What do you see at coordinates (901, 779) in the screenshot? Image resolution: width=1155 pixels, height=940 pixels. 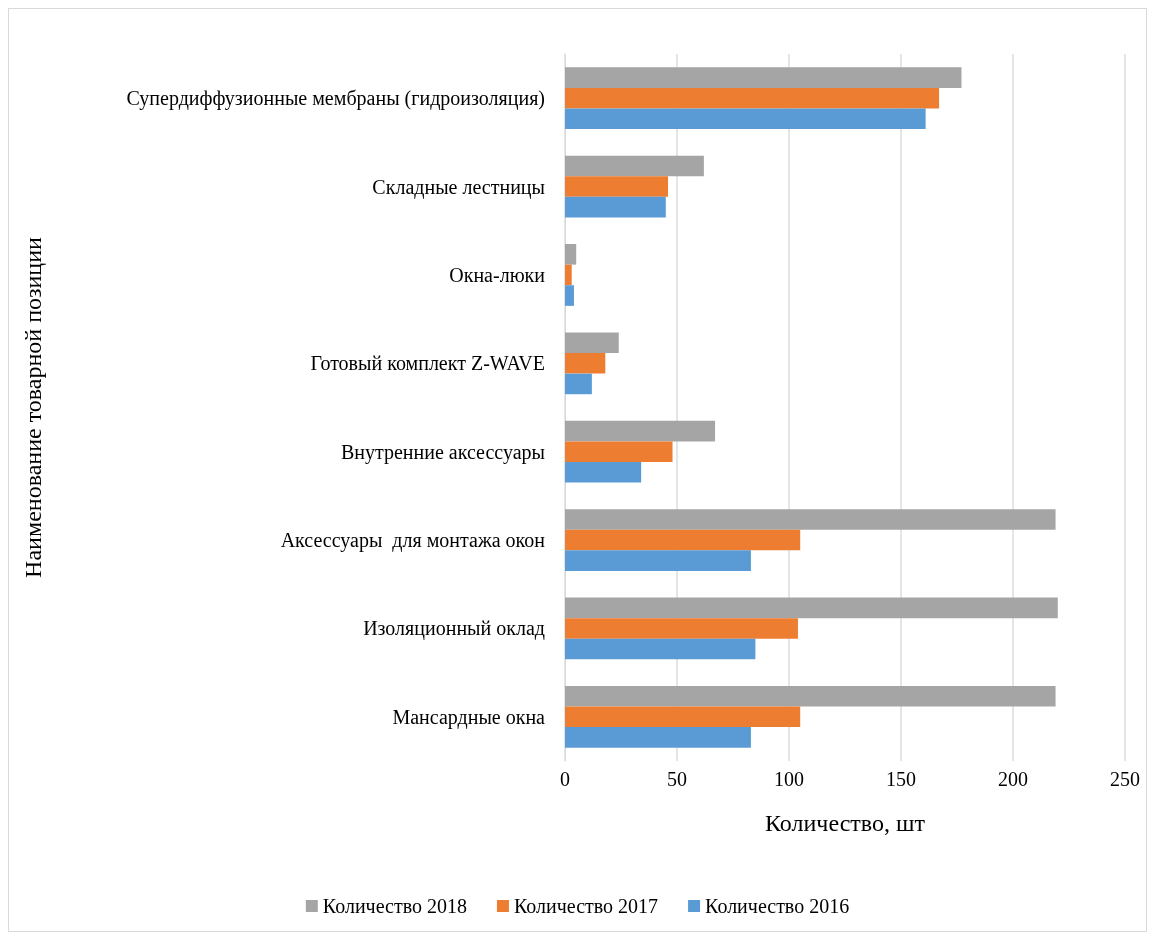 I see `x-tick-label: 150` at bounding box center [901, 779].